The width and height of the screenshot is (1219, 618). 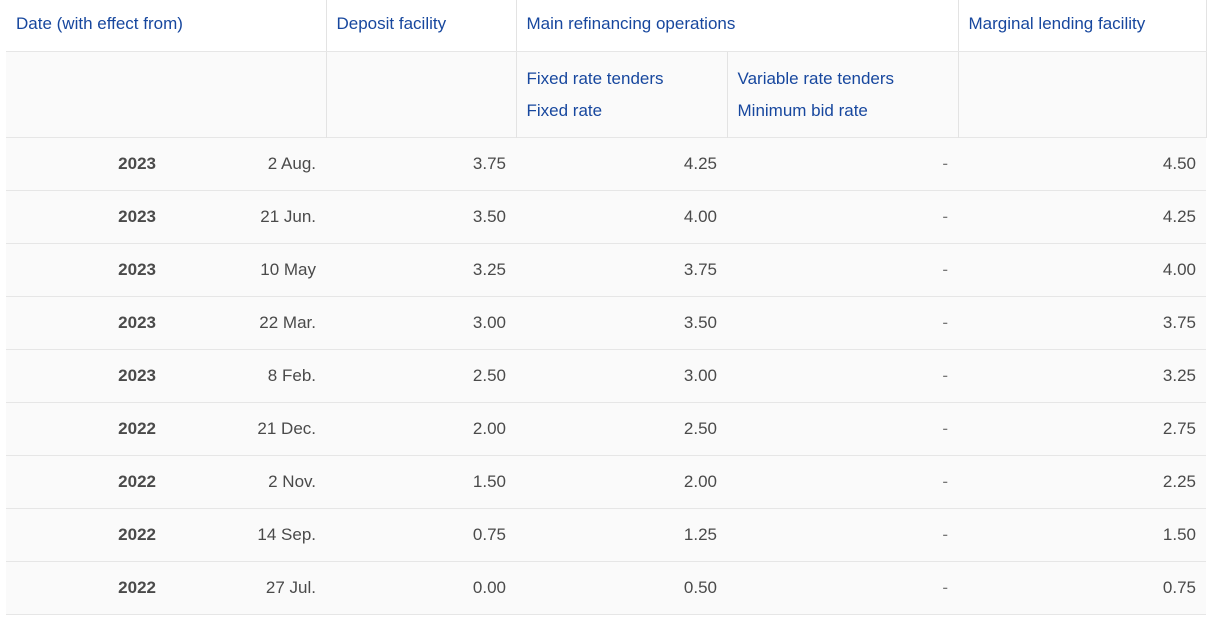 I want to click on header-fixed-rate-tenders-label: Fixed rate tenders, so click(x=595, y=78).